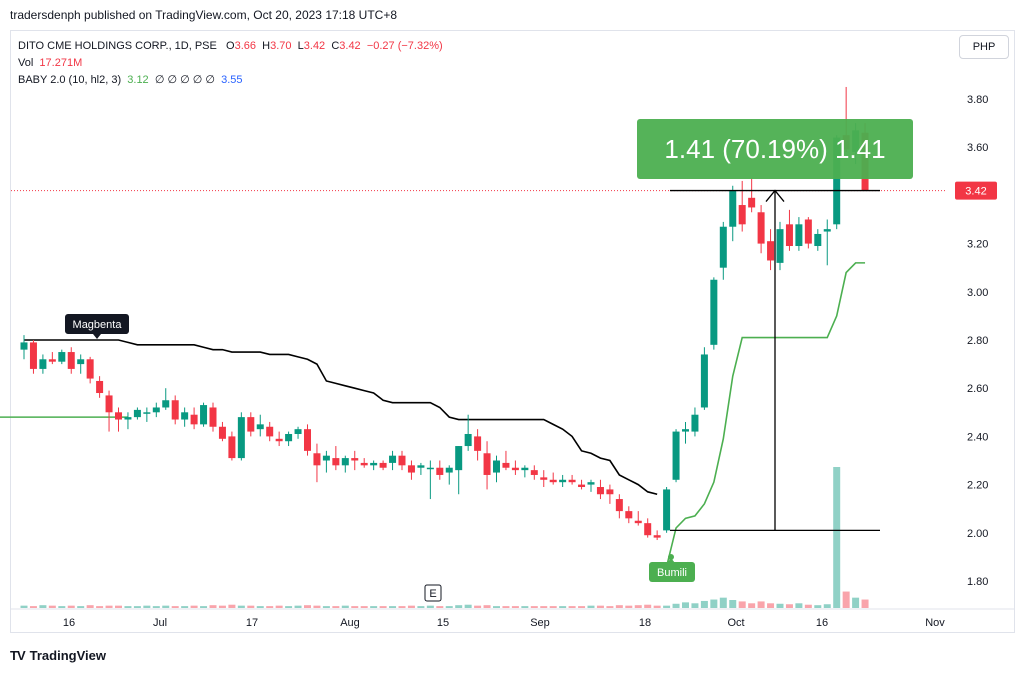 The height and width of the screenshot is (674, 1023). Describe the element at coordinates (232, 80) in the screenshot. I see `indicator-value-2: 3.55` at that location.